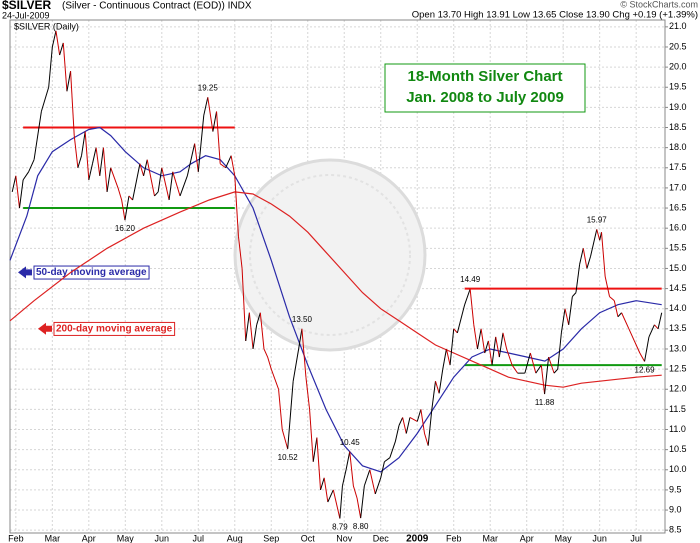  Describe the element at coordinates (678, 127) in the screenshot. I see `y-tick-label: 18.5` at that location.